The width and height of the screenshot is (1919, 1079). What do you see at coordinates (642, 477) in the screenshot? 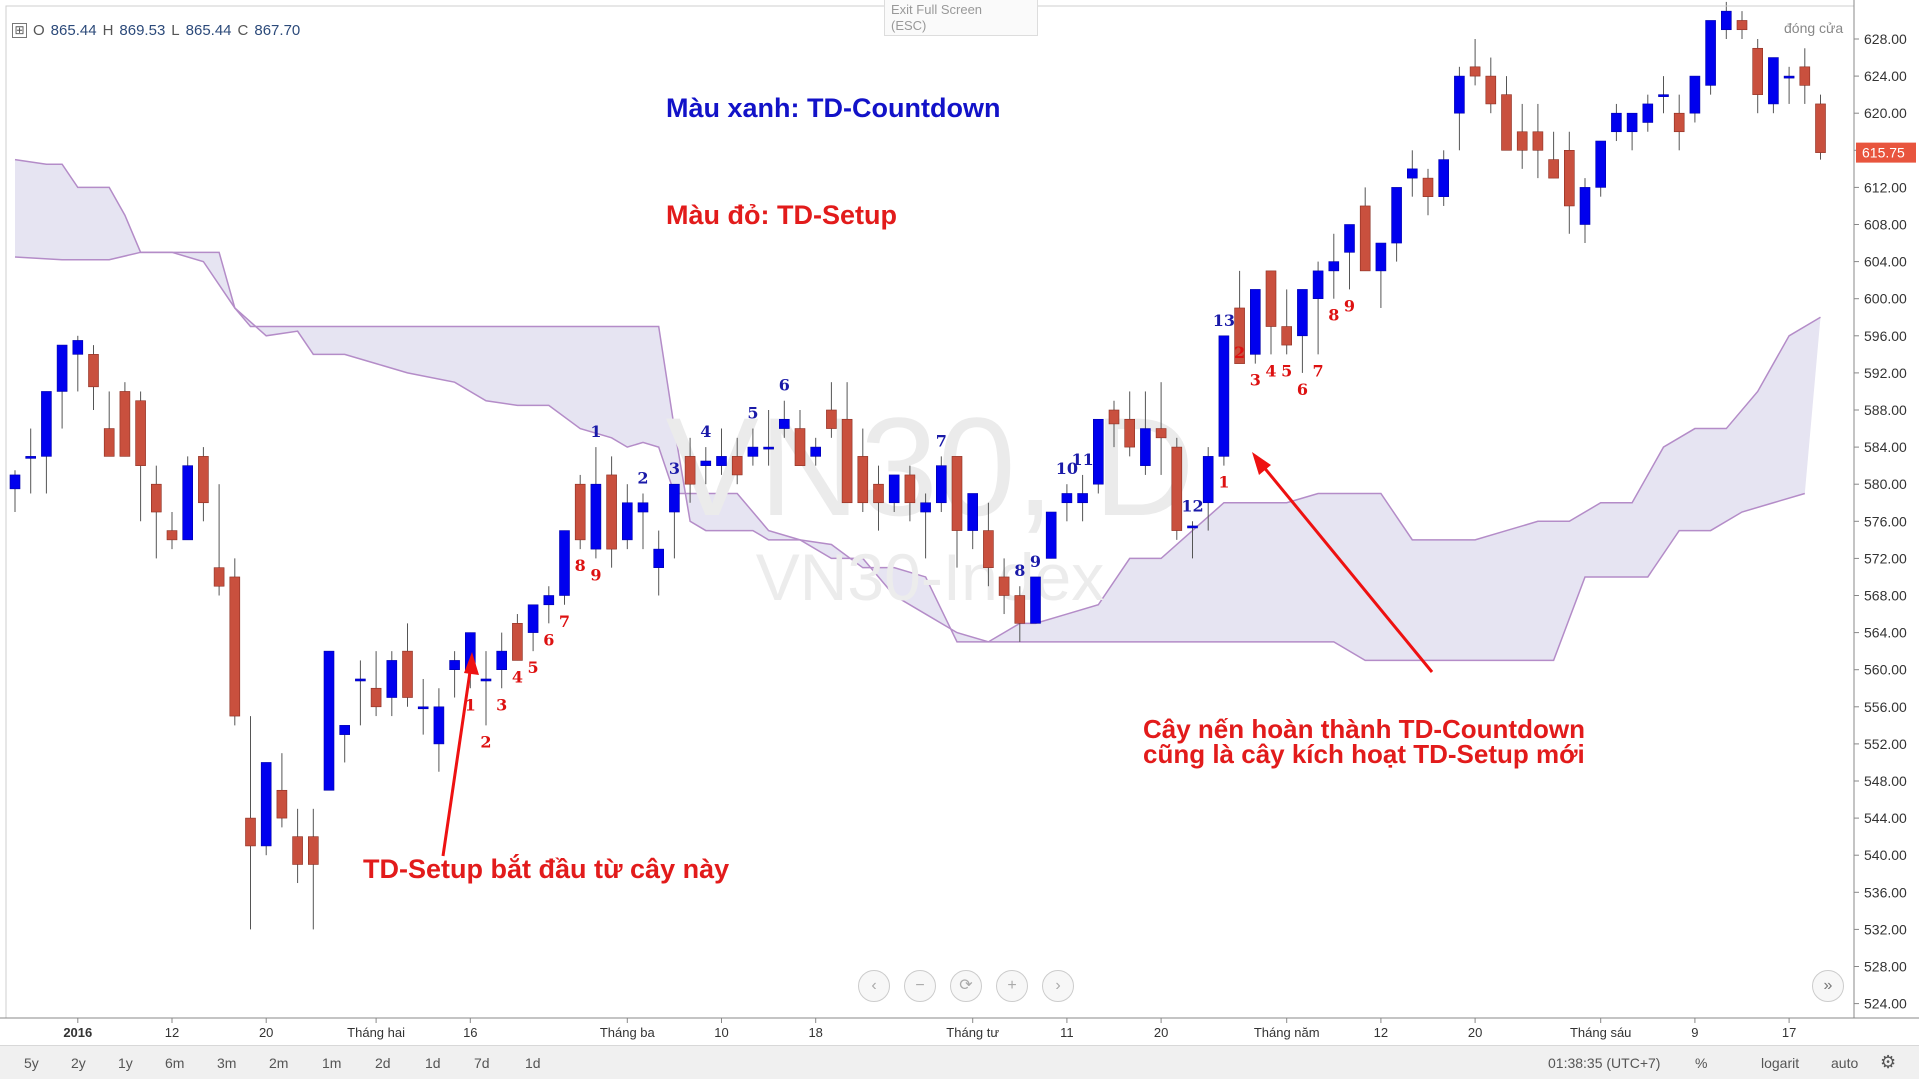
I see `td-countdown-number: 2` at bounding box center [642, 477].